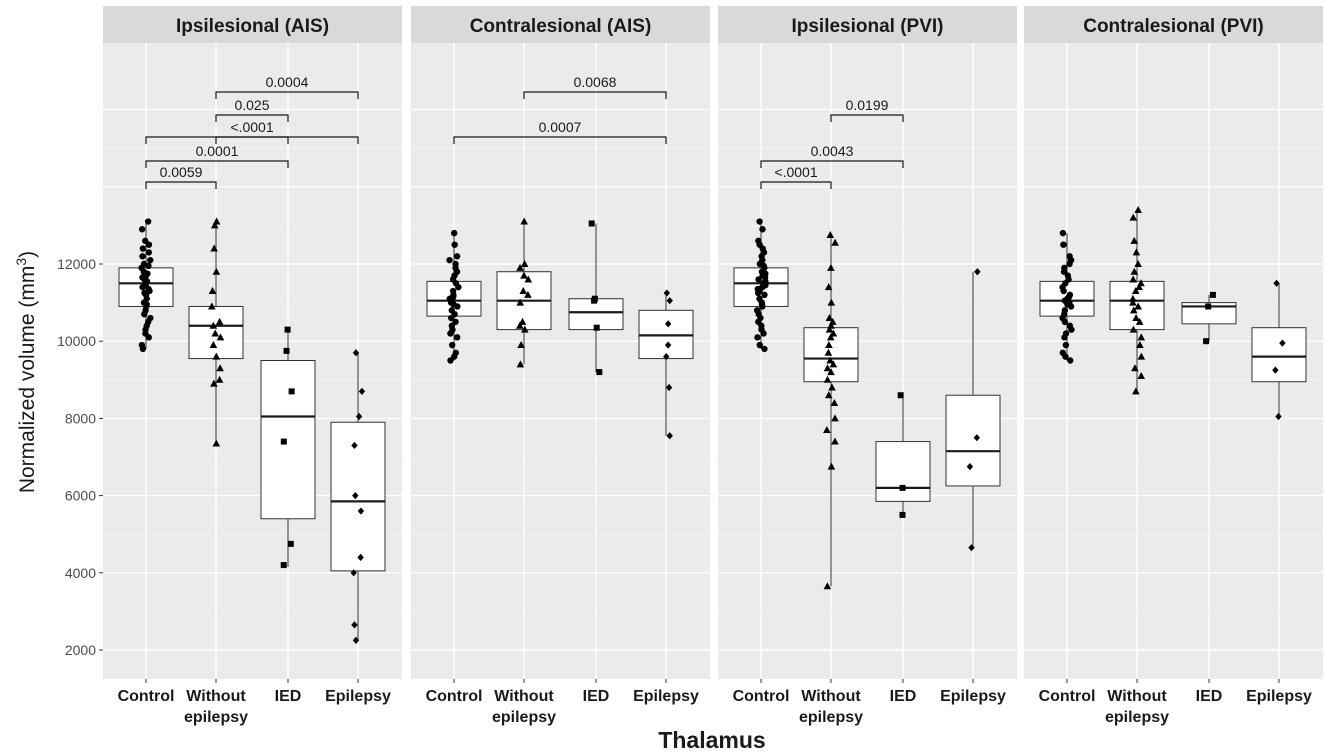  What do you see at coordinates (832, 151) in the screenshot?
I see `p-value-label: 0.0043` at bounding box center [832, 151].